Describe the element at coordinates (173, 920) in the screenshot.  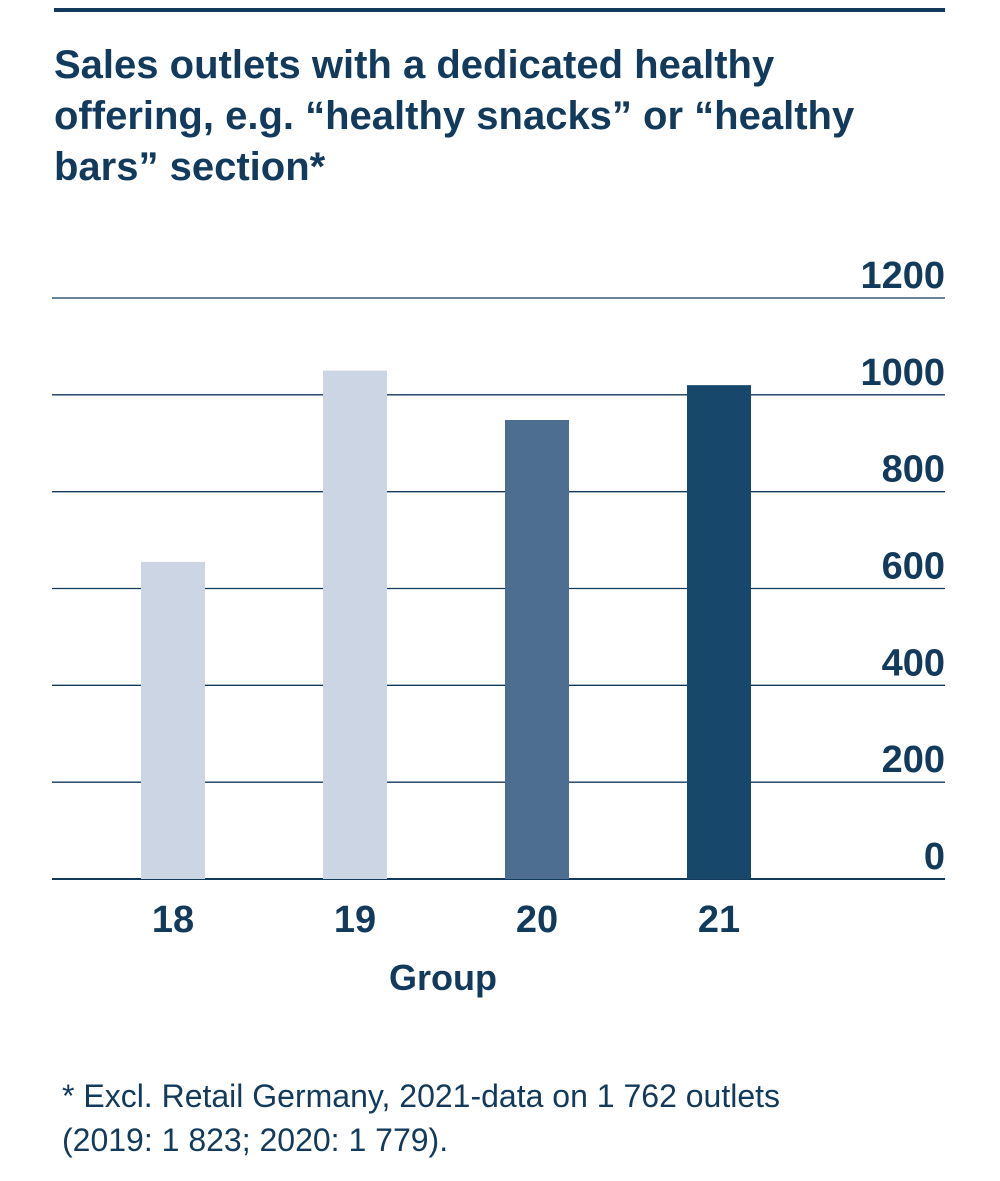
I see `x-tick-label-18: 18` at that location.